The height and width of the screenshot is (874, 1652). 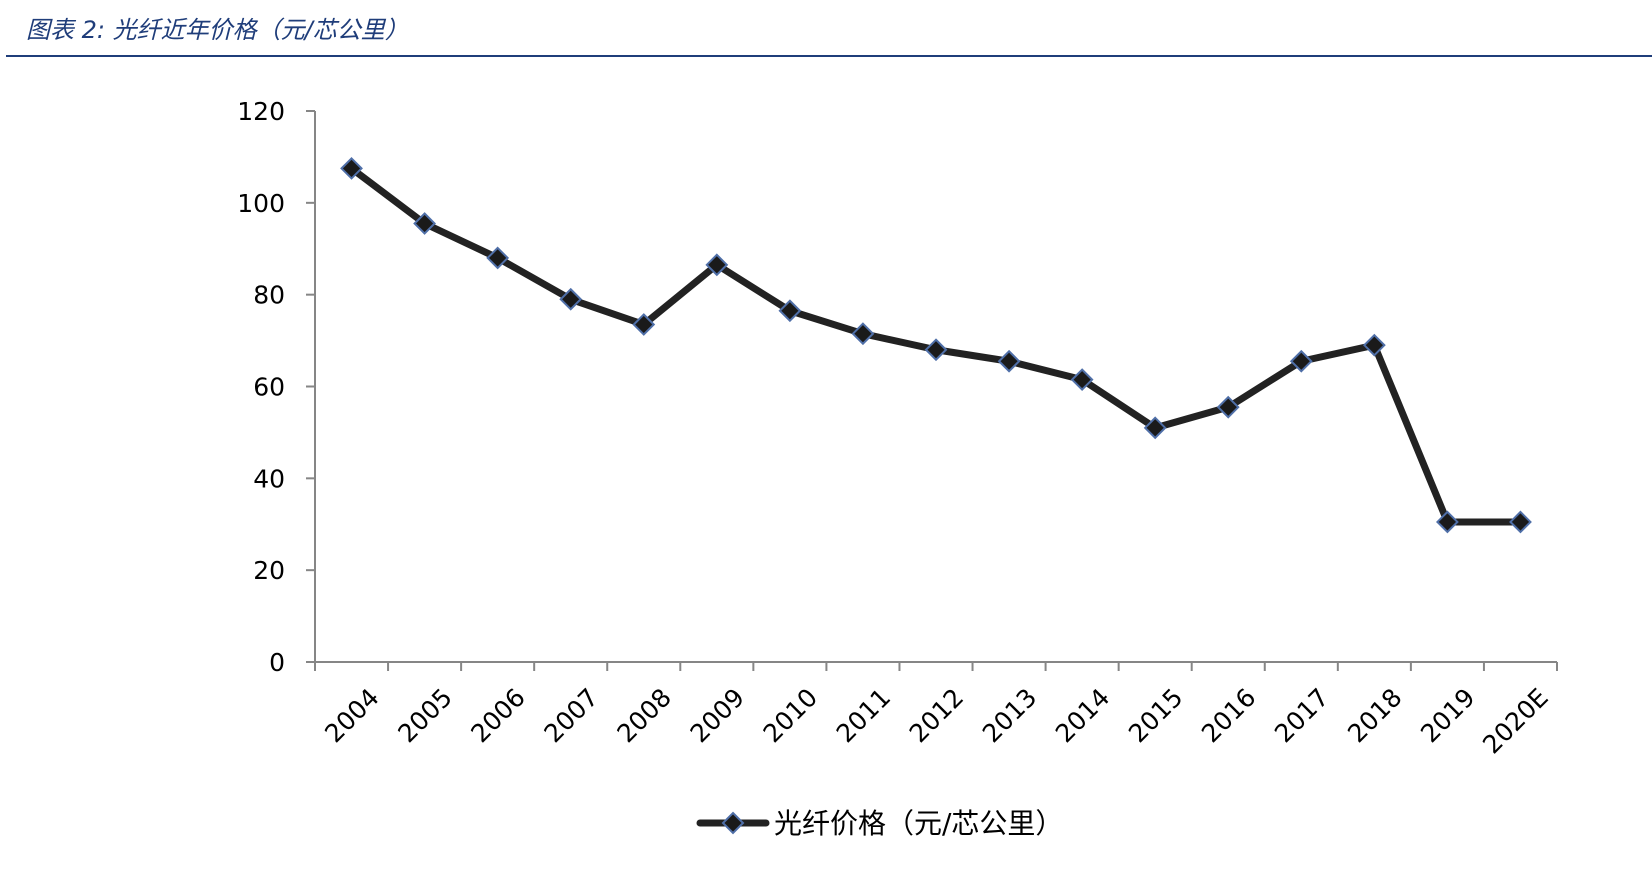 I want to click on legend-label: 光纤价格（元/芯公里）, so click(x=918, y=823).